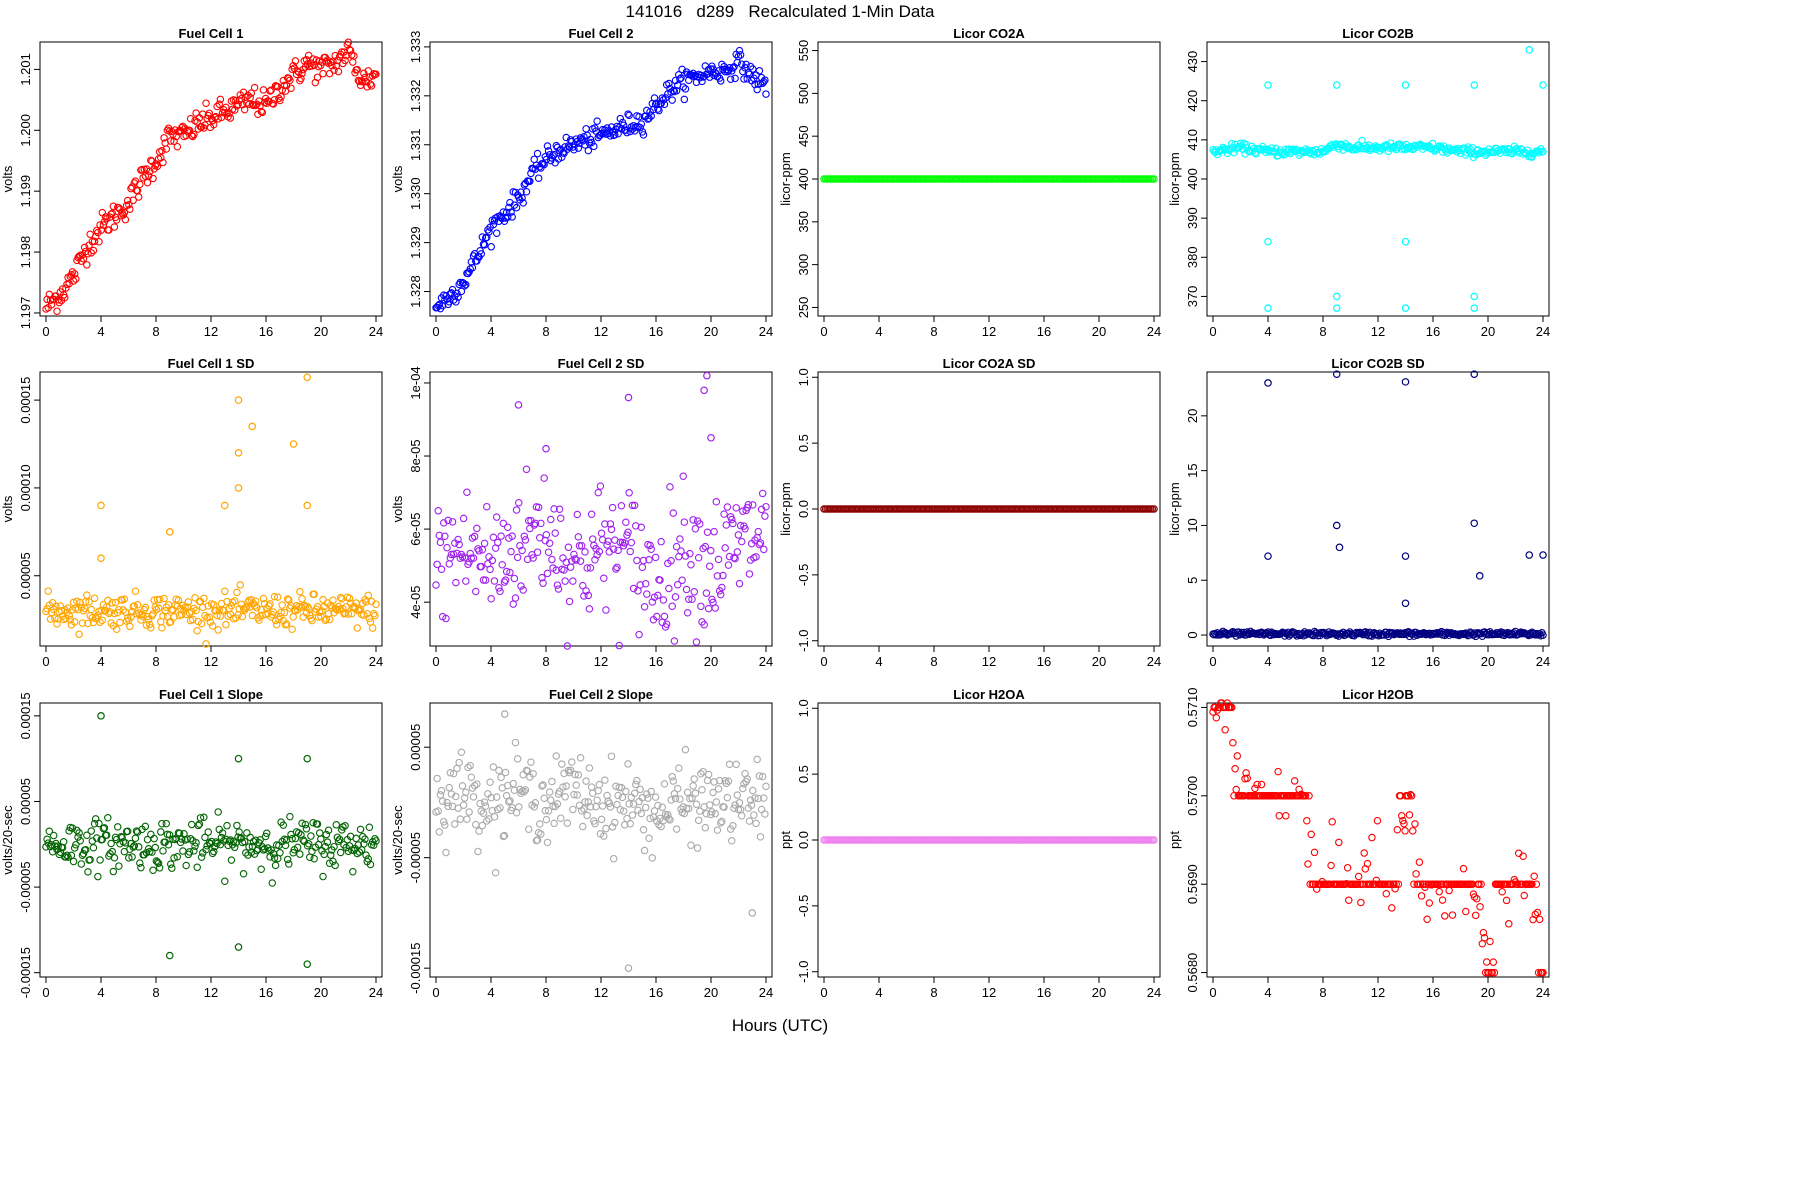 Image resolution: width=1800 pixels, height=1200 pixels. I want to click on y-tick-label: -0.5, so click(803, 575).